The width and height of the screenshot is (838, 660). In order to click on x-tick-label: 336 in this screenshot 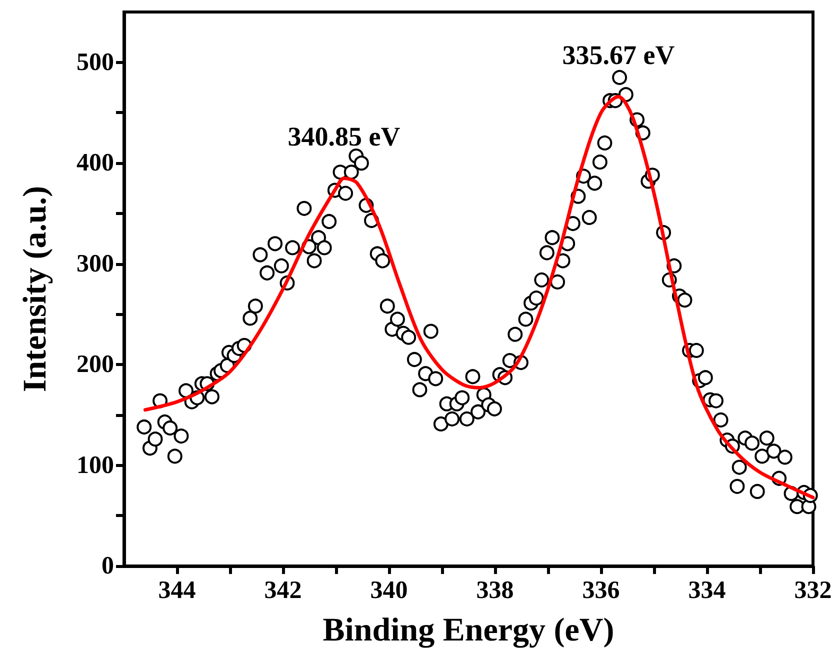, I will do `click(601, 590)`.